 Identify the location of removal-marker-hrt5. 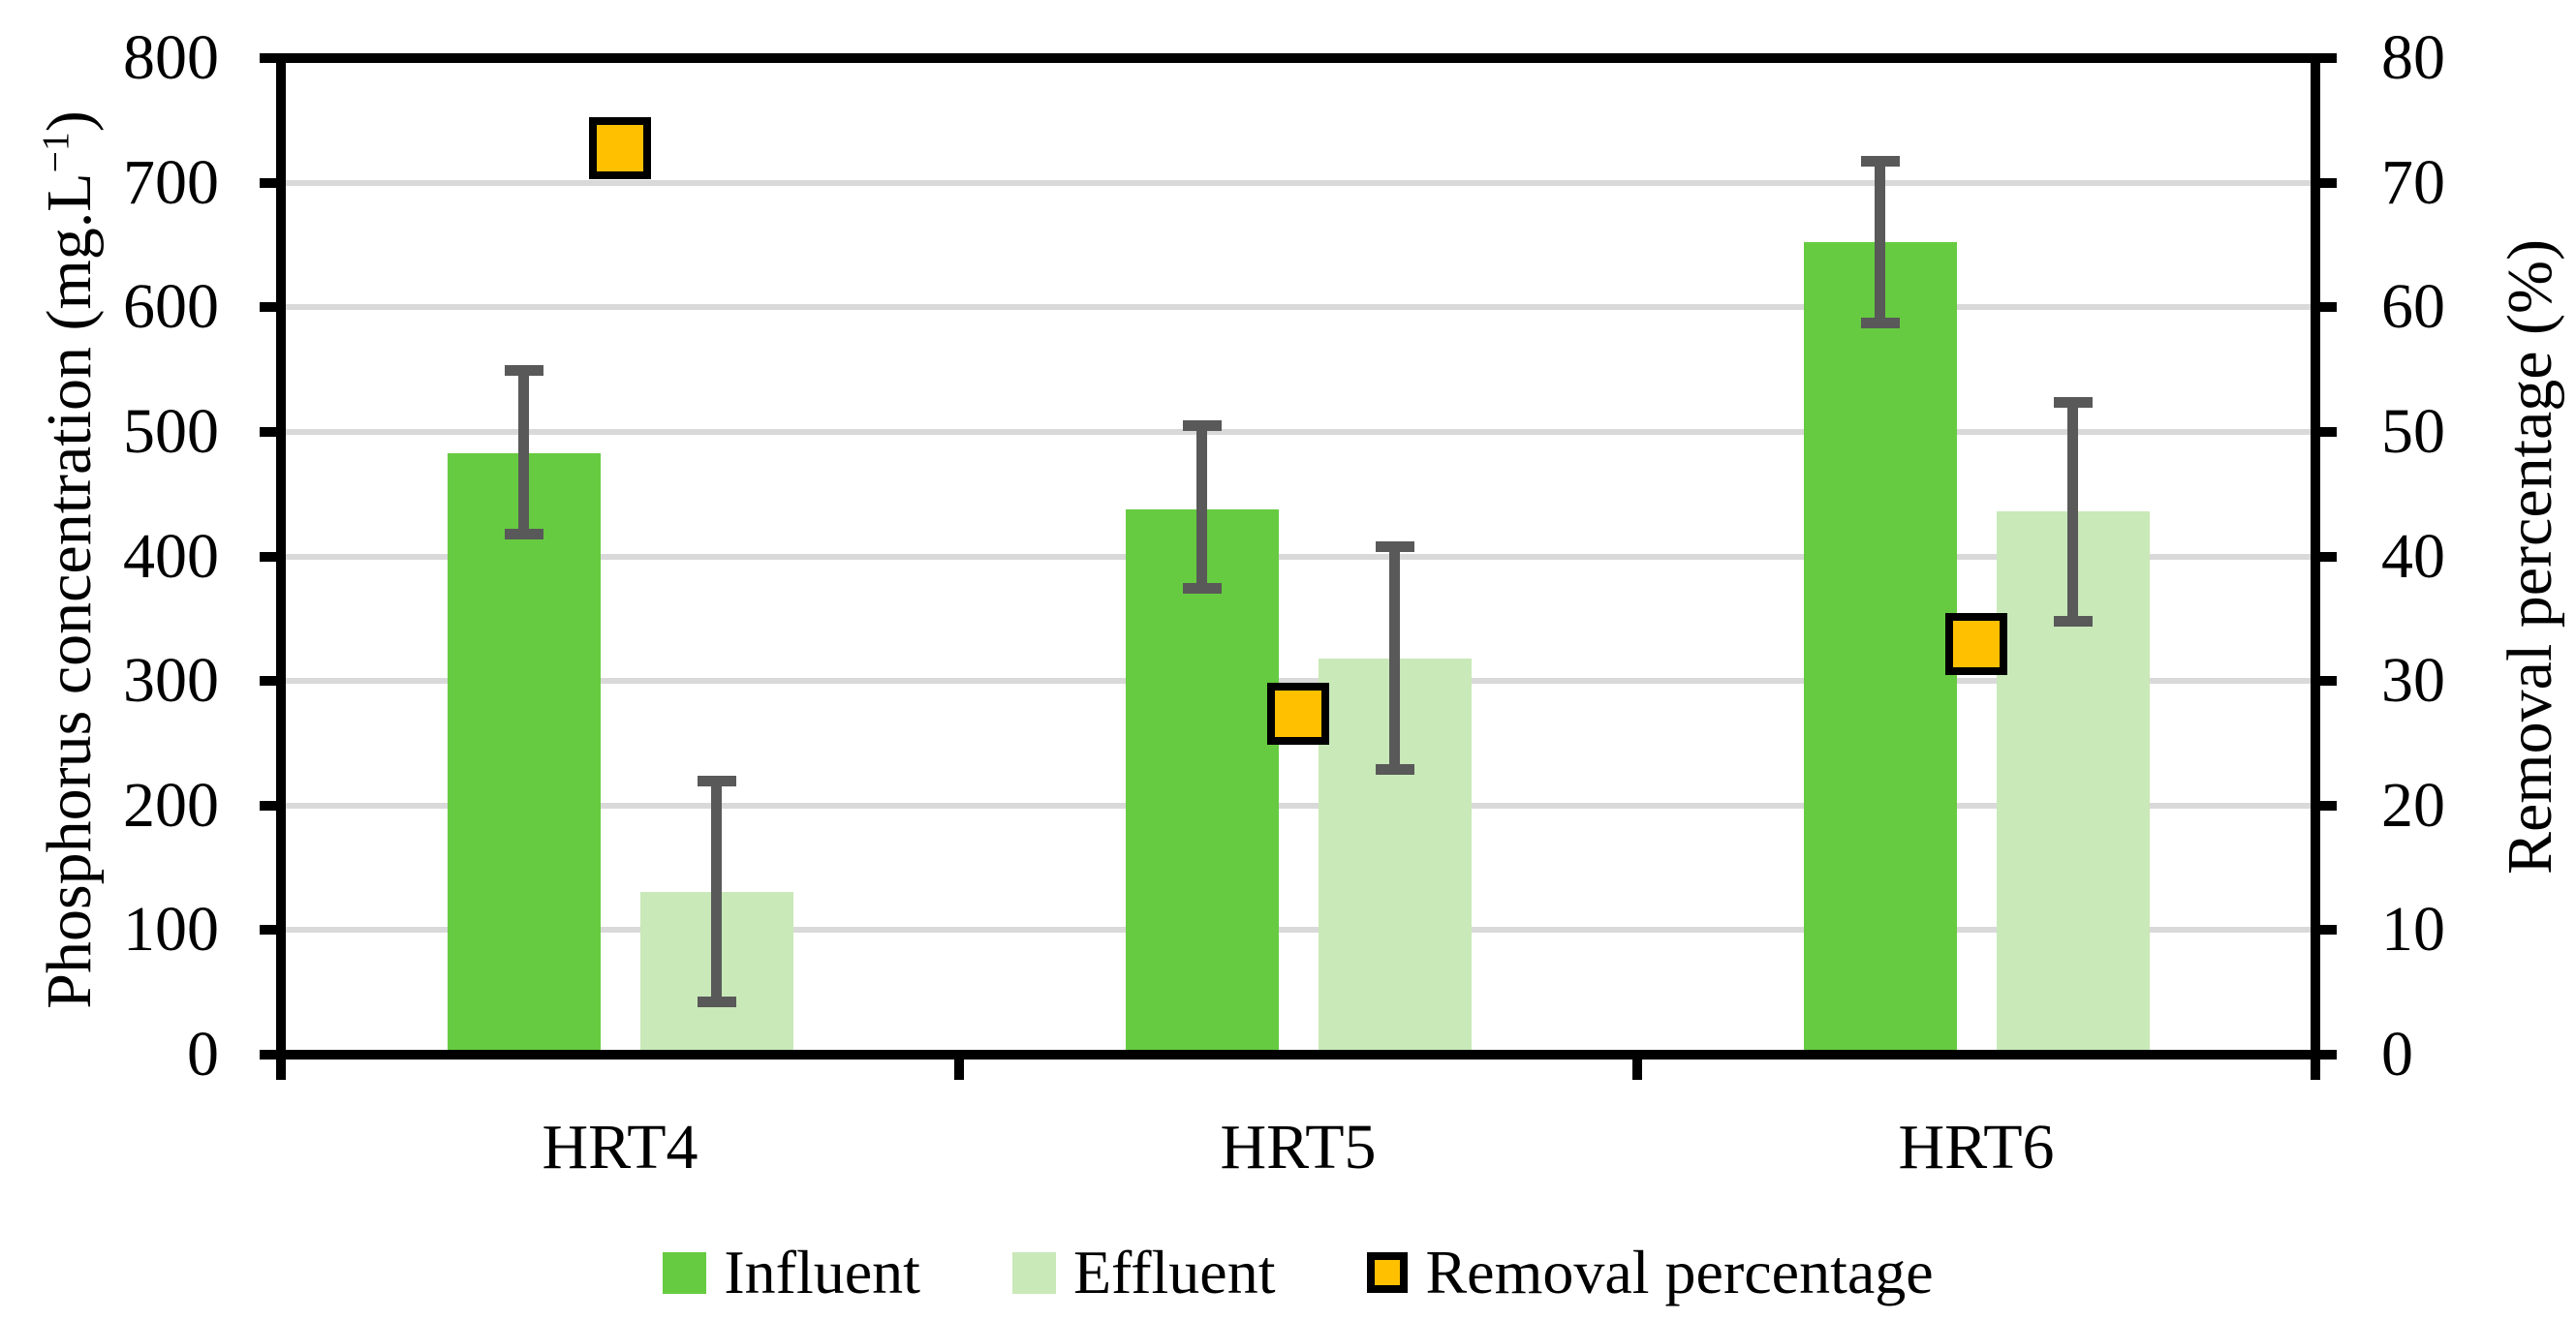
(1298, 713).